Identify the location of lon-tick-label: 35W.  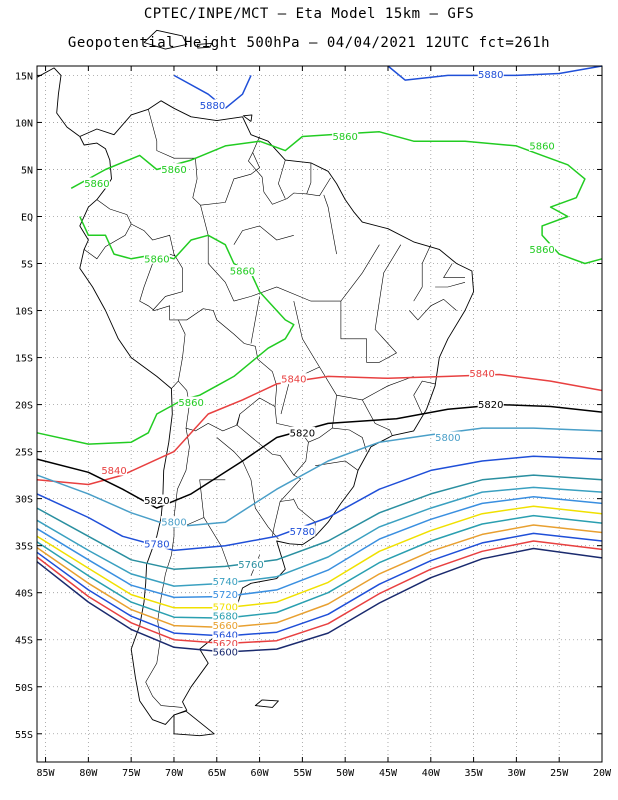
(474, 773).